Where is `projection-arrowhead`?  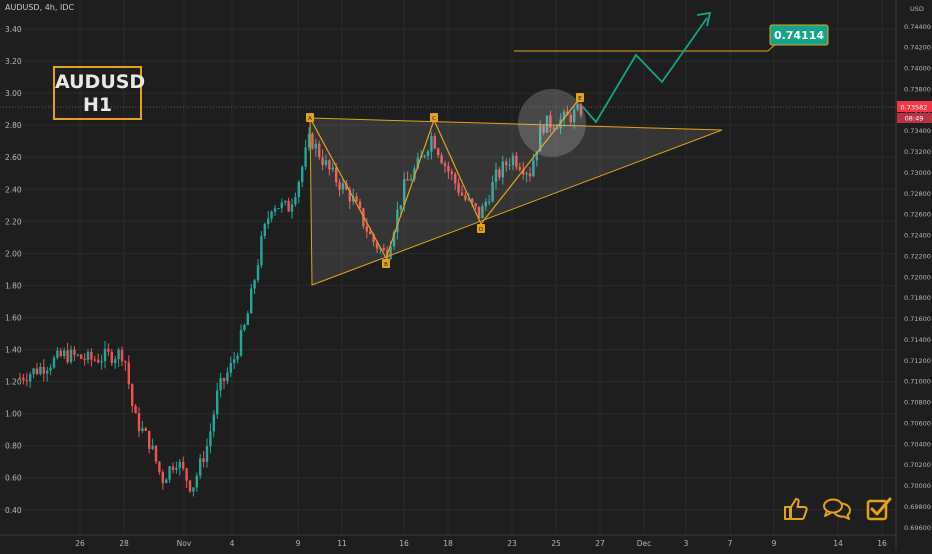
projection-arrowhead is located at coordinates (704, 19).